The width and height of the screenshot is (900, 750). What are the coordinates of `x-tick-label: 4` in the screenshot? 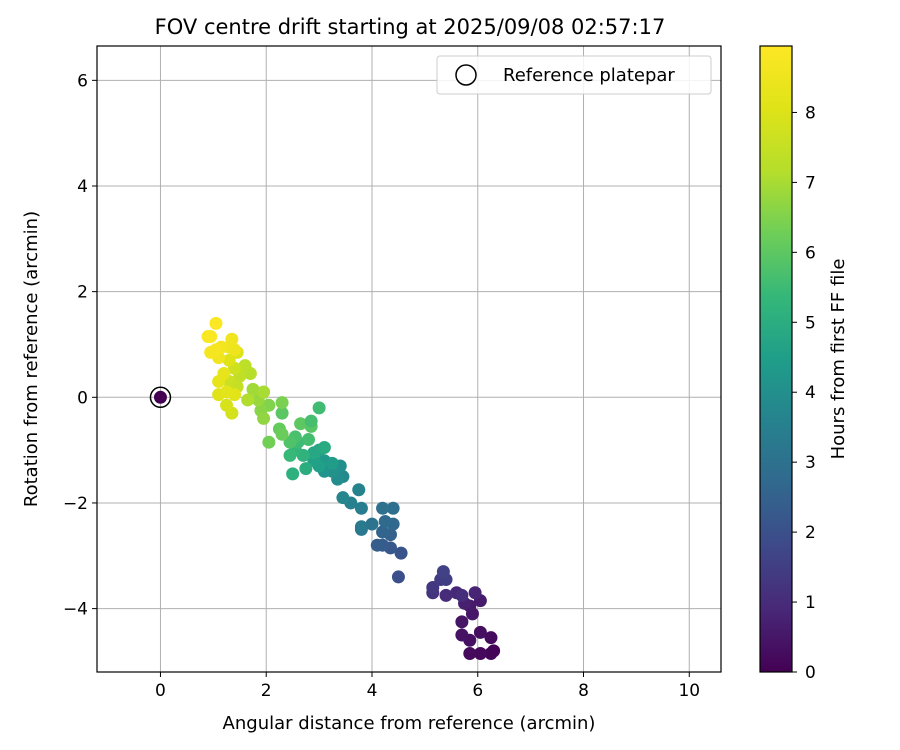 It's located at (372, 691).